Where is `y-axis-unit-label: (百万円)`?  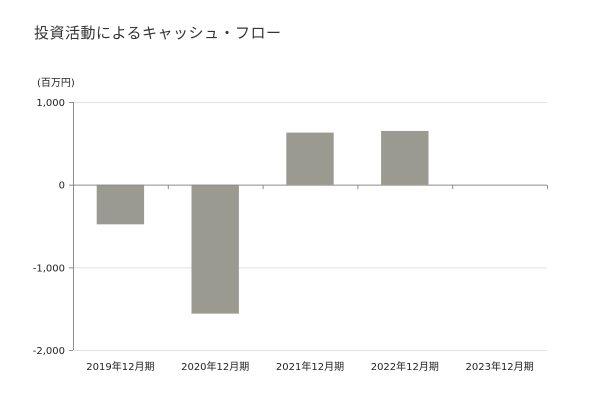 y-axis-unit-label: (百万円) is located at coordinates (56, 83).